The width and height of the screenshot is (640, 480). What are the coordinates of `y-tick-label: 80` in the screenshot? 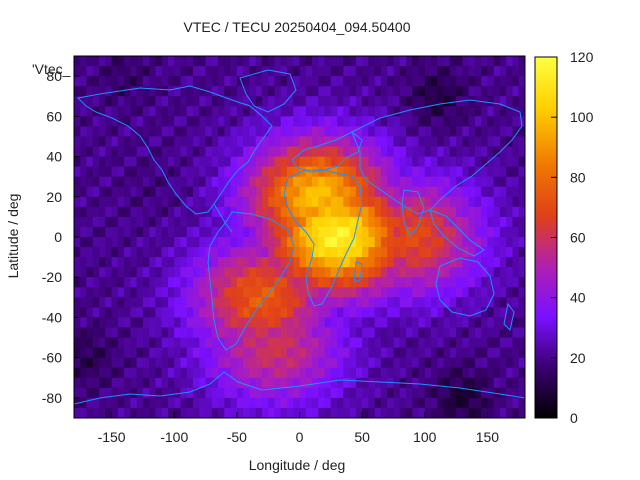 It's located at (54, 76).